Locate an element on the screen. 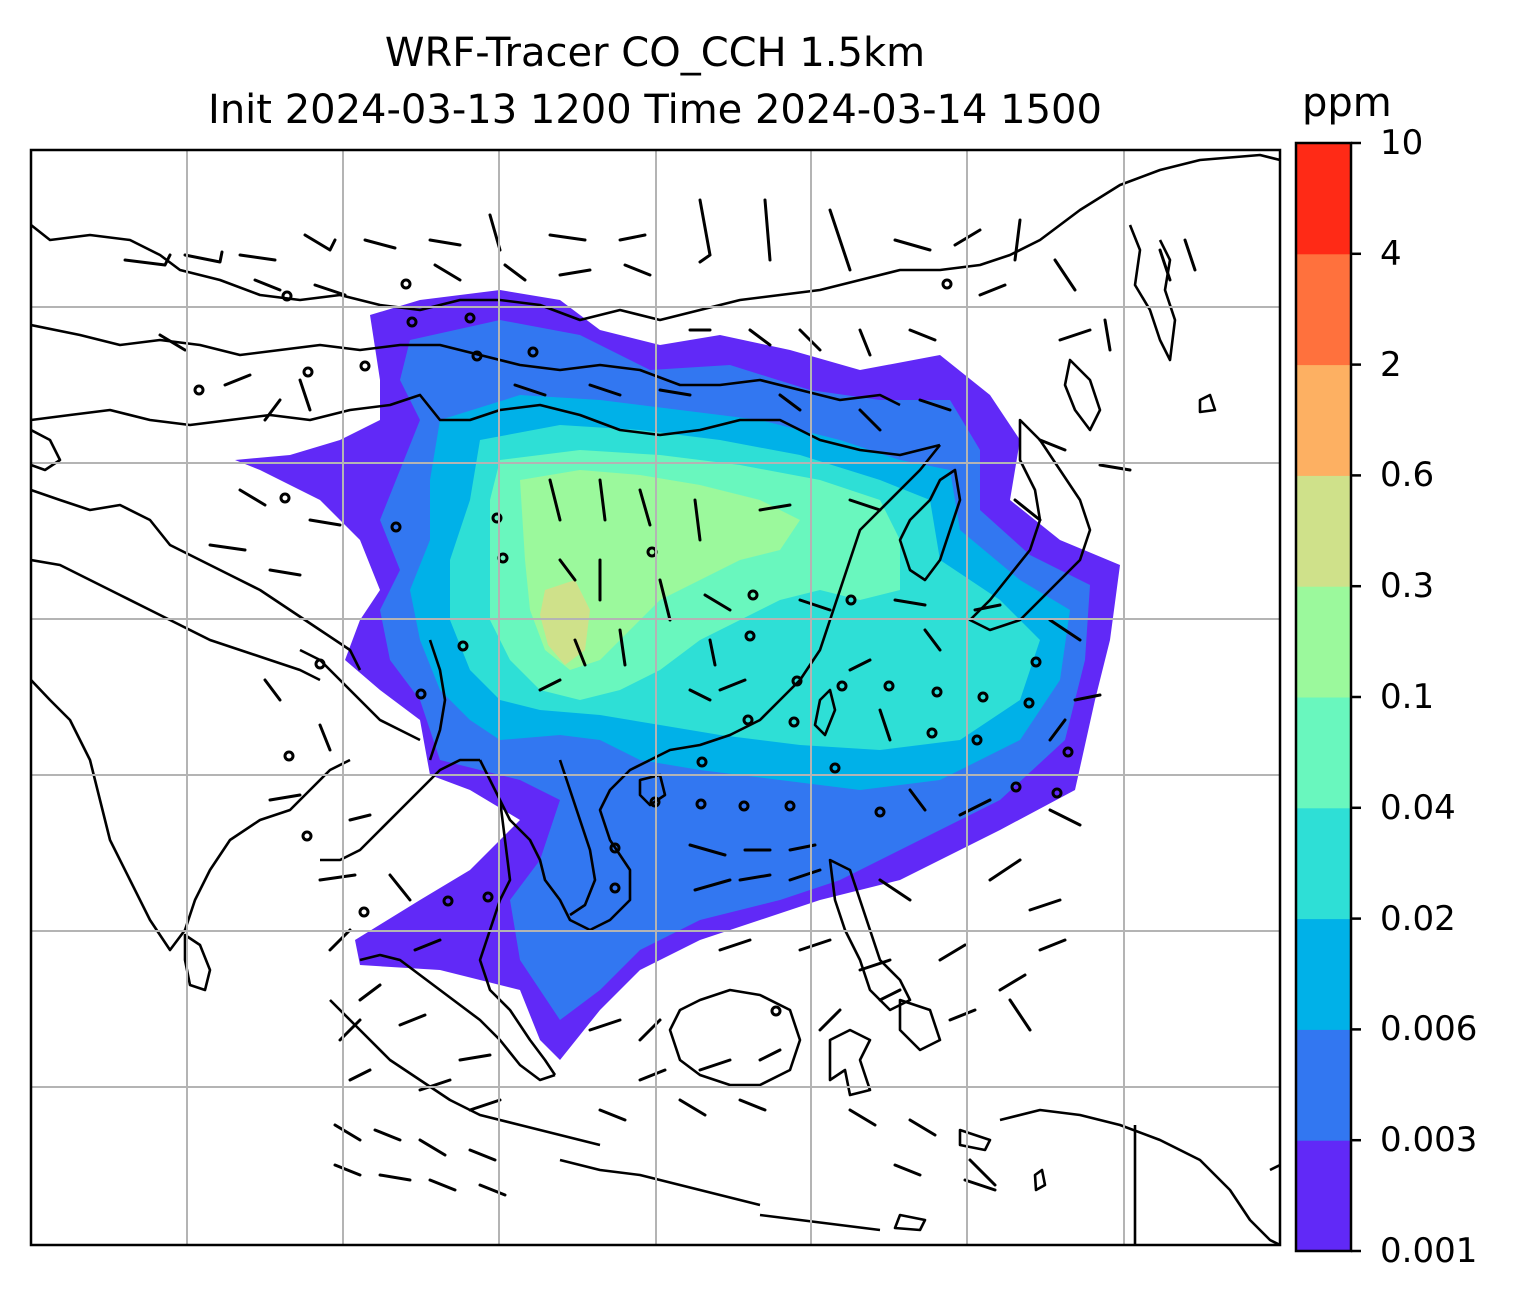 Image resolution: width=1528 pixels, height=1306 pixels. colorbar-tick-label: 0.3 is located at coordinates (1407, 586).